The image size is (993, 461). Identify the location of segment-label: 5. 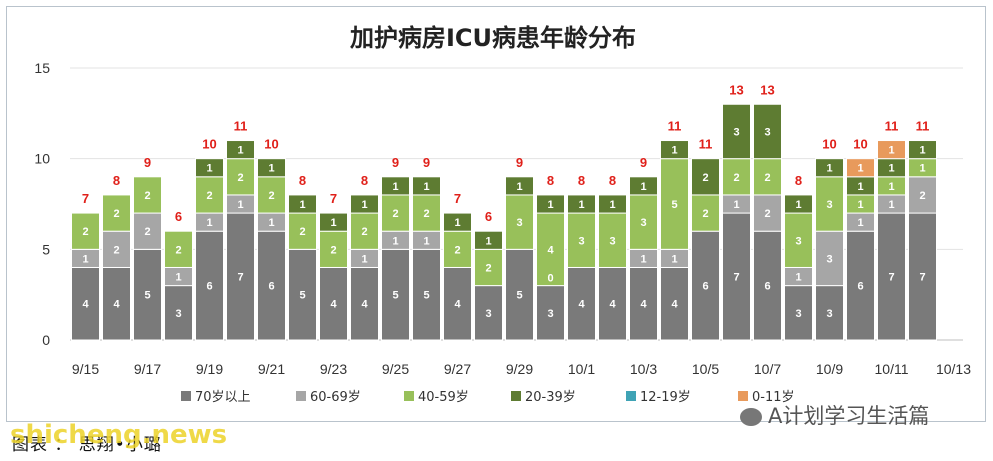
(519, 296).